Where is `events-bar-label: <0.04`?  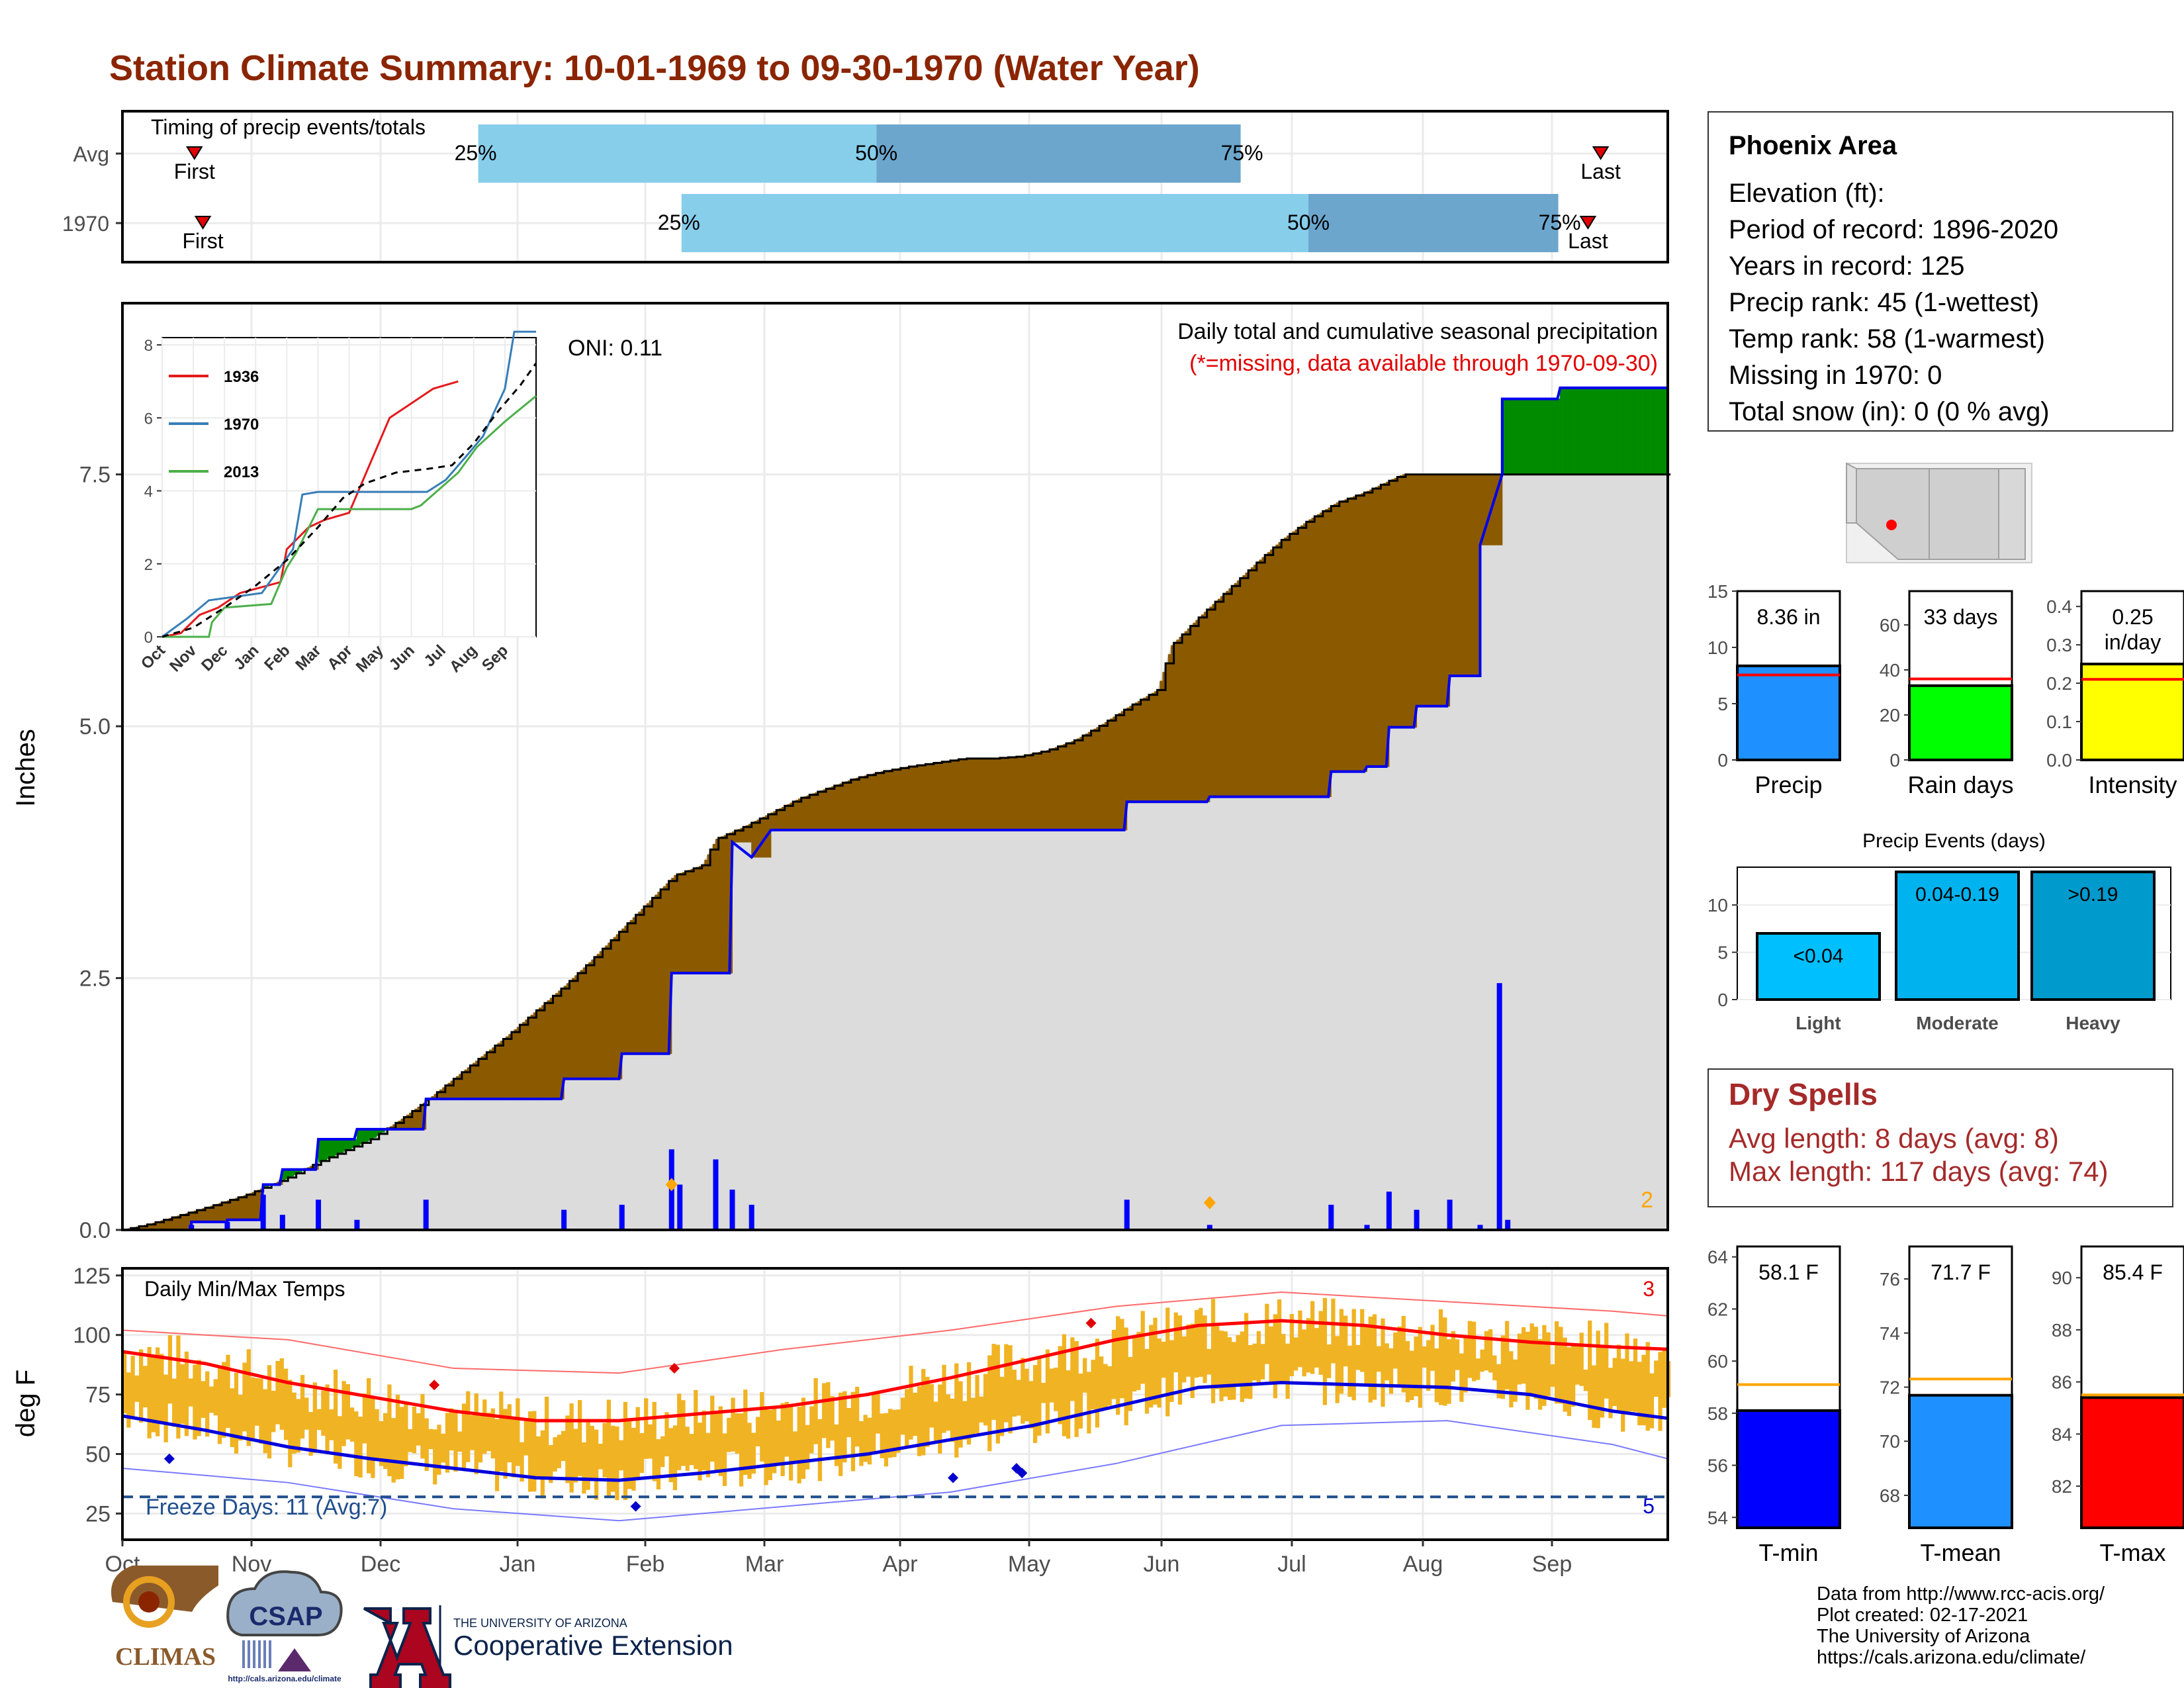
events-bar-label: <0.04 is located at coordinates (1819, 956).